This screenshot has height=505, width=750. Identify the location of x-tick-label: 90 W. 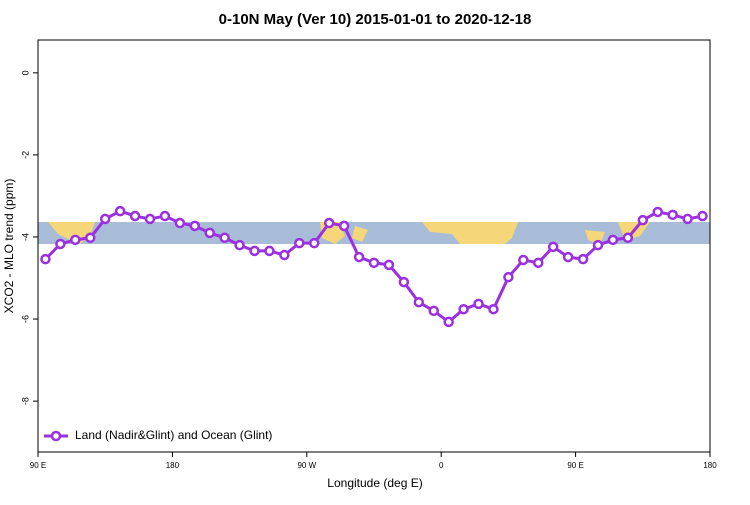
(306, 465).